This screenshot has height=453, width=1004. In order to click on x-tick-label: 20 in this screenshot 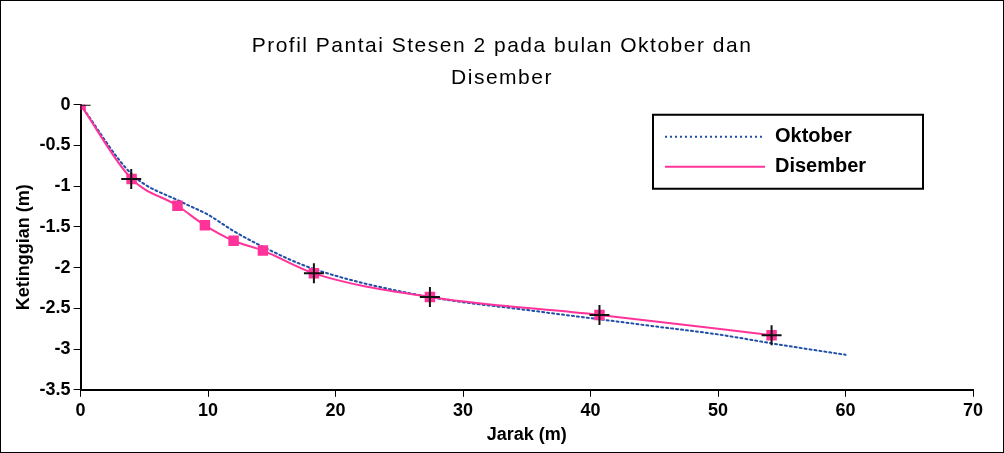, I will do `click(335, 409)`.